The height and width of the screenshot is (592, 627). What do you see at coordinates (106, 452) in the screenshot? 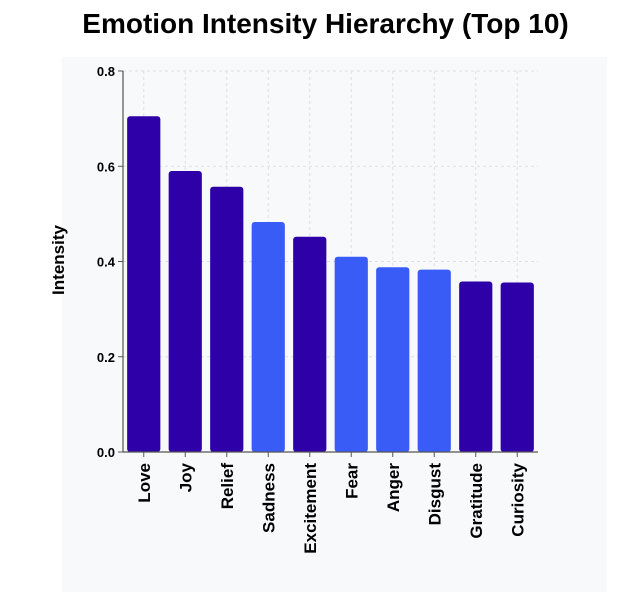
I see `y-tick-label: 0.0` at bounding box center [106, 452].